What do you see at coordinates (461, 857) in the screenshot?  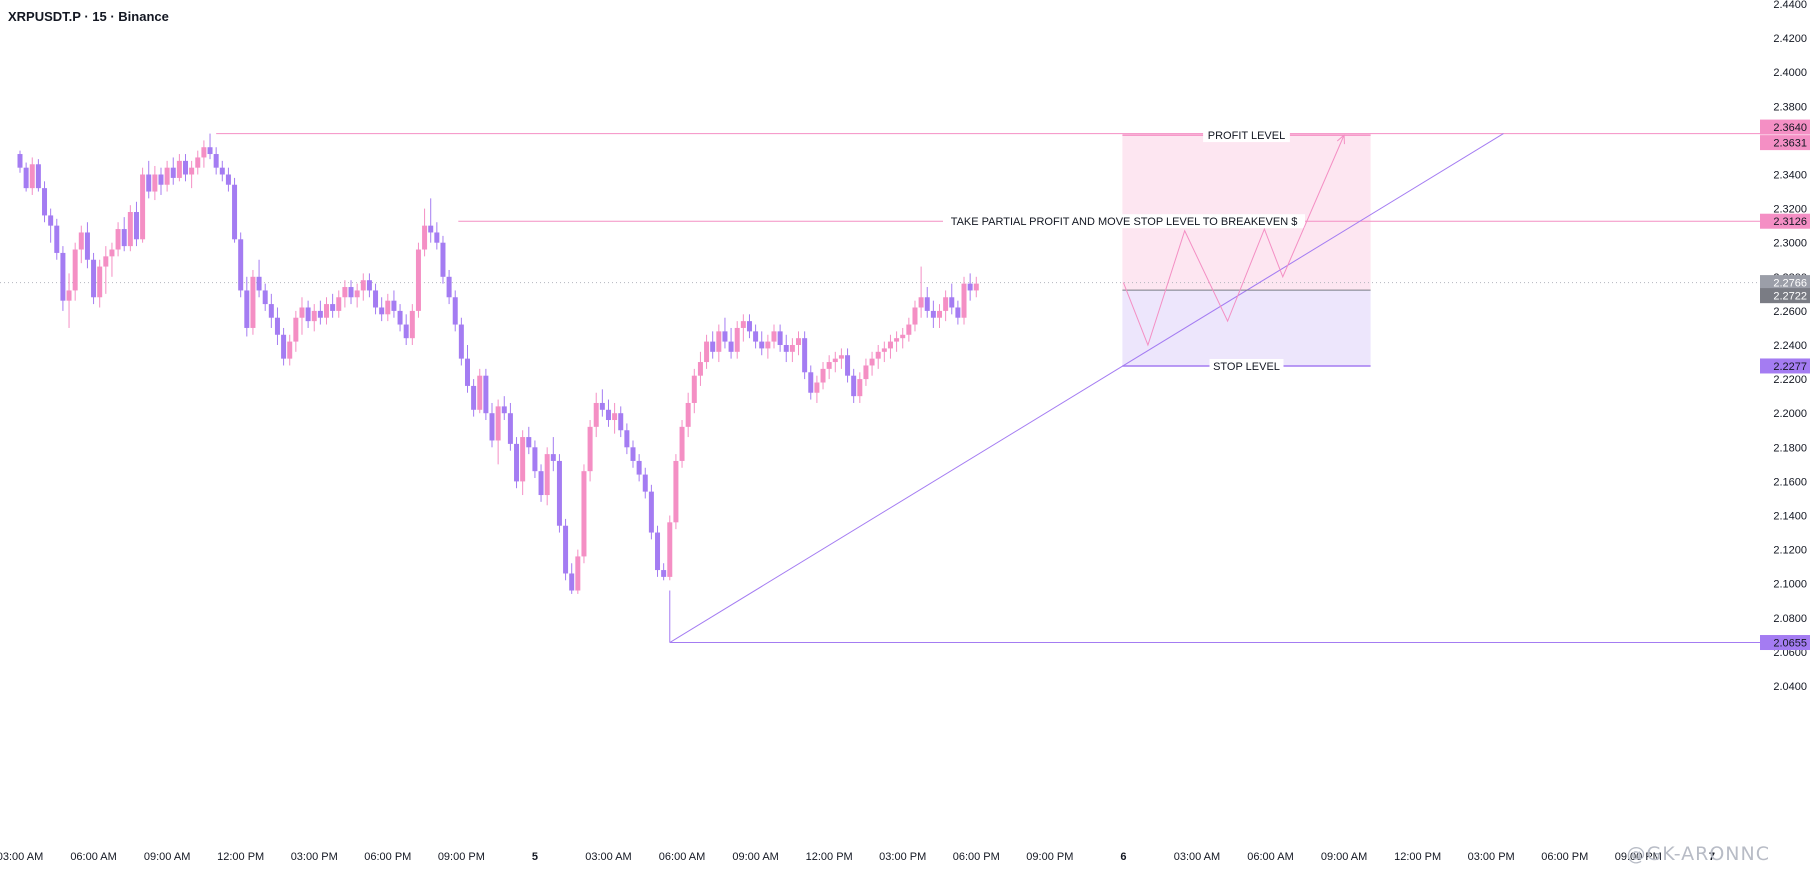 I see `x-tick-label: 09:00 PM` at bounding box center [461, 857].